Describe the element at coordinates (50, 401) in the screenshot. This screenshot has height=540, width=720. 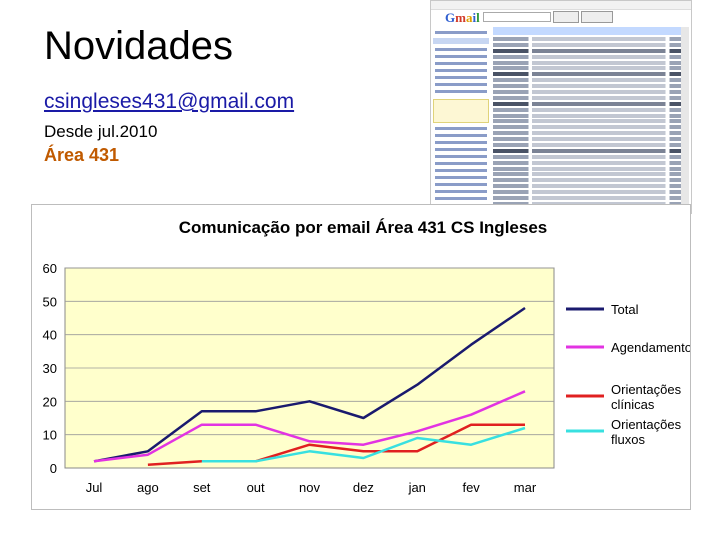
I see `y-tick-label: 20` at that location.